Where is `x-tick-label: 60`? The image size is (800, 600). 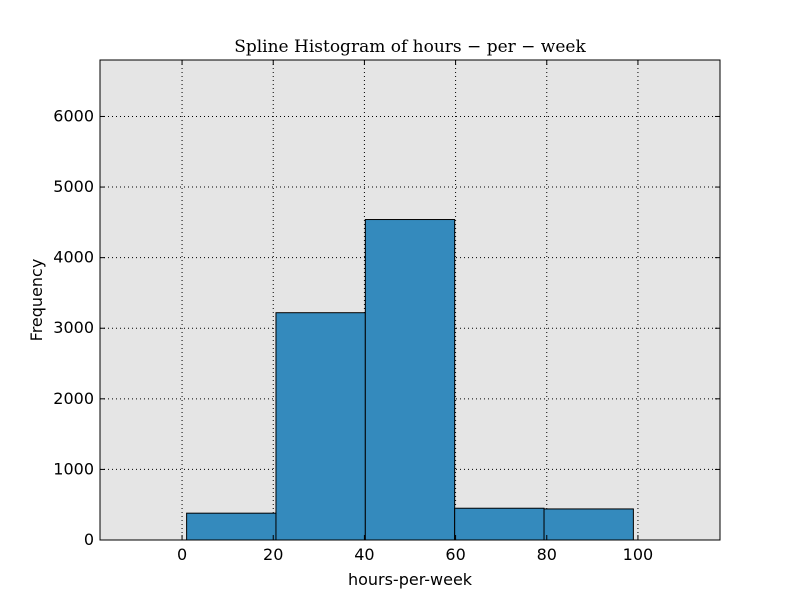
x-tick-label: 60 is located at coordinates (455, 554).